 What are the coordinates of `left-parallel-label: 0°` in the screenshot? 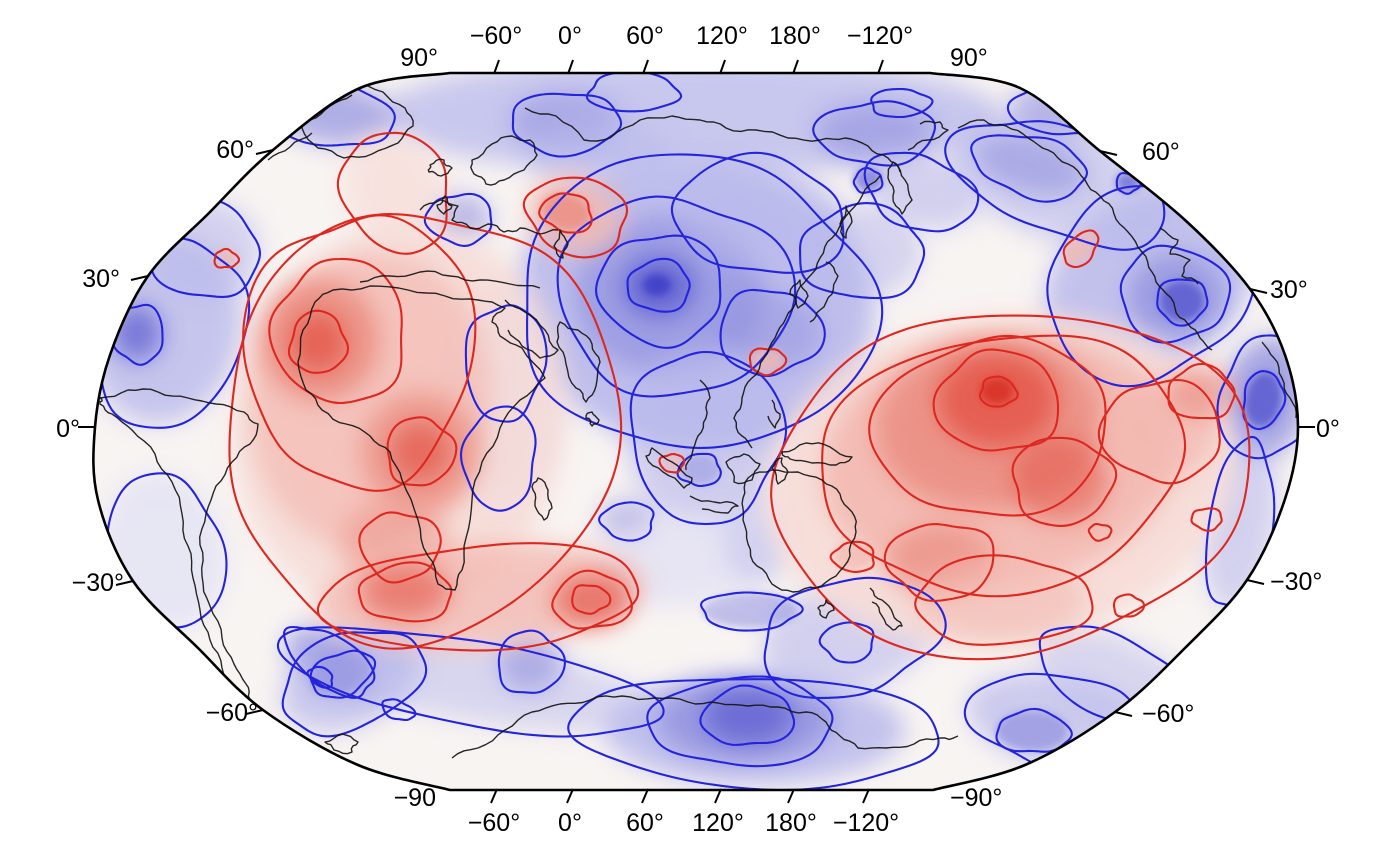 It's located at (68, 429).